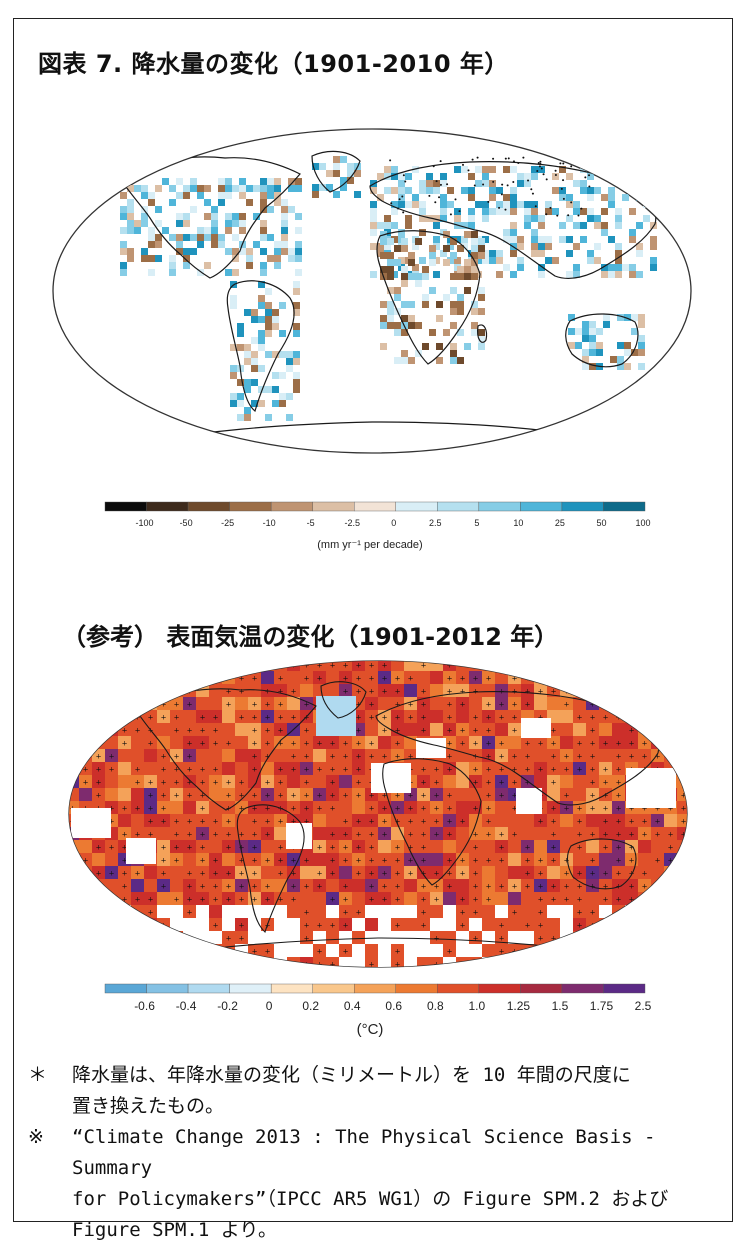 This screenshot has width=751, height=1246. I want to click on colorbar-tick-label: 1.5, so click(560, 1006).